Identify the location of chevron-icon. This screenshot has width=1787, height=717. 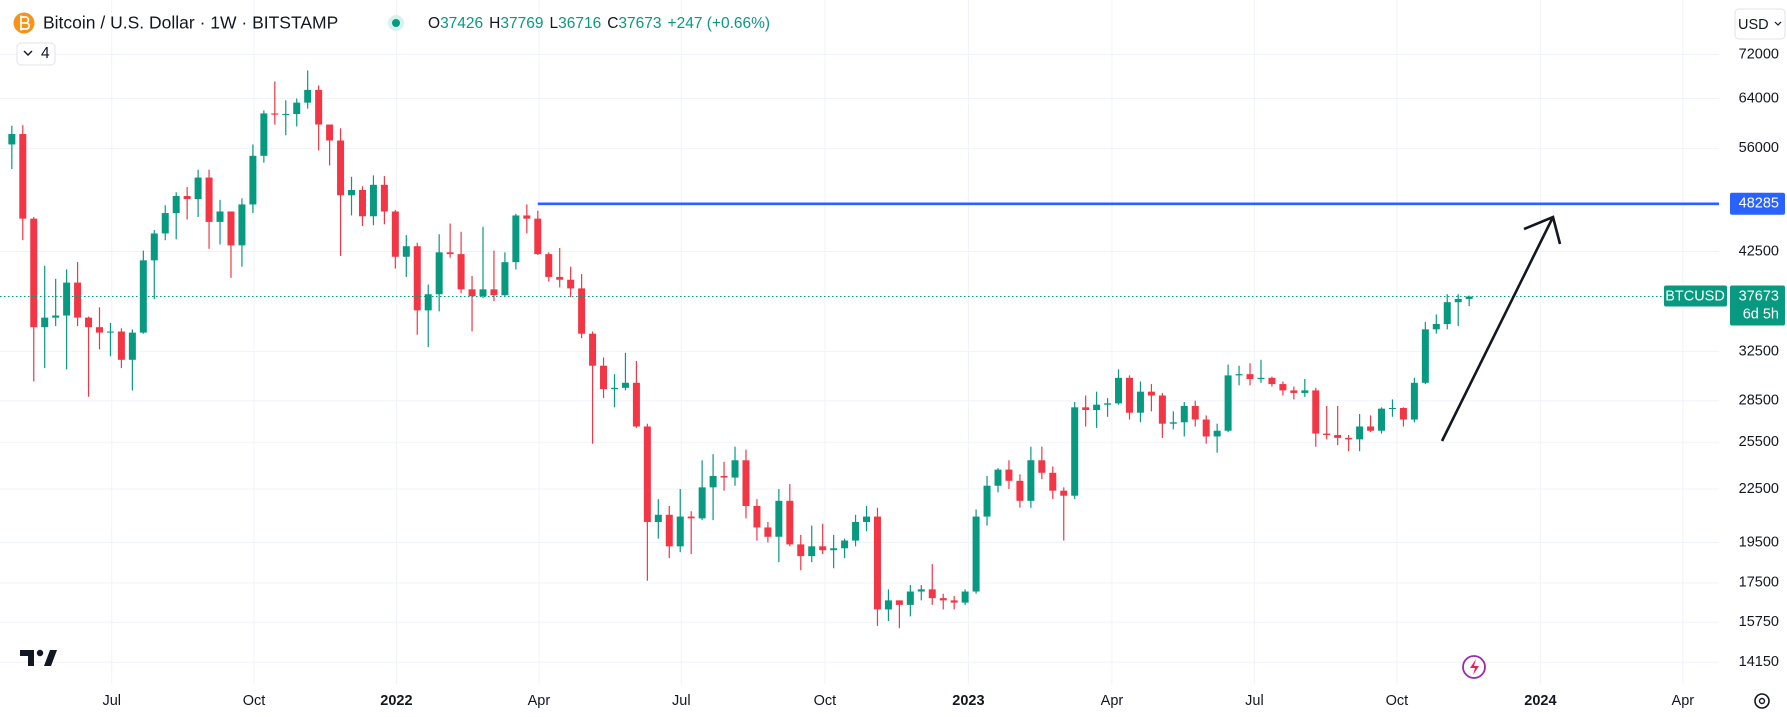
(28, 53).